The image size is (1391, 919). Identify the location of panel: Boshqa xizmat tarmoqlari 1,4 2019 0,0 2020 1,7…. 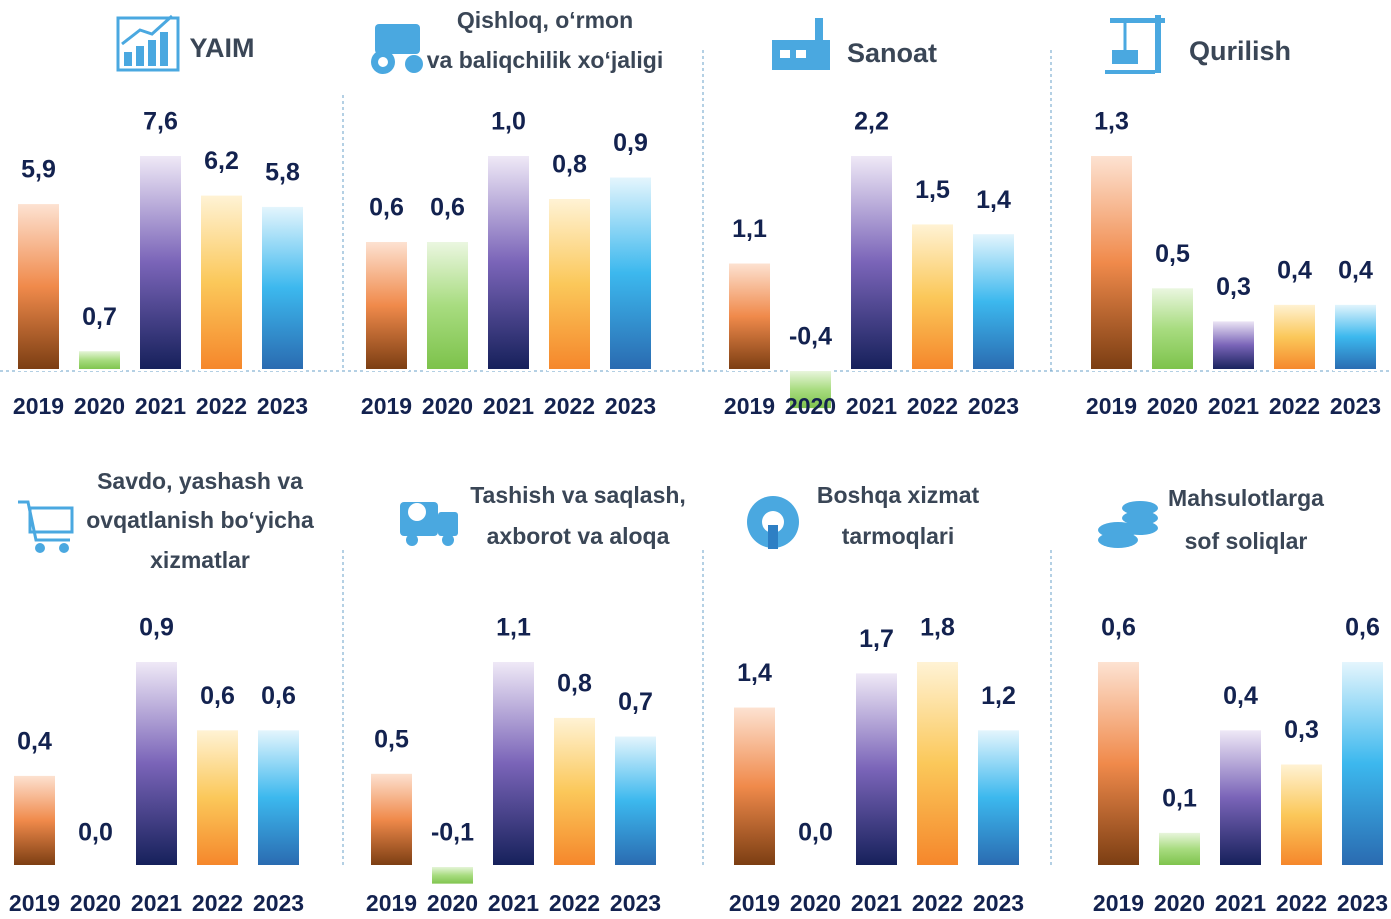
(876, 699).